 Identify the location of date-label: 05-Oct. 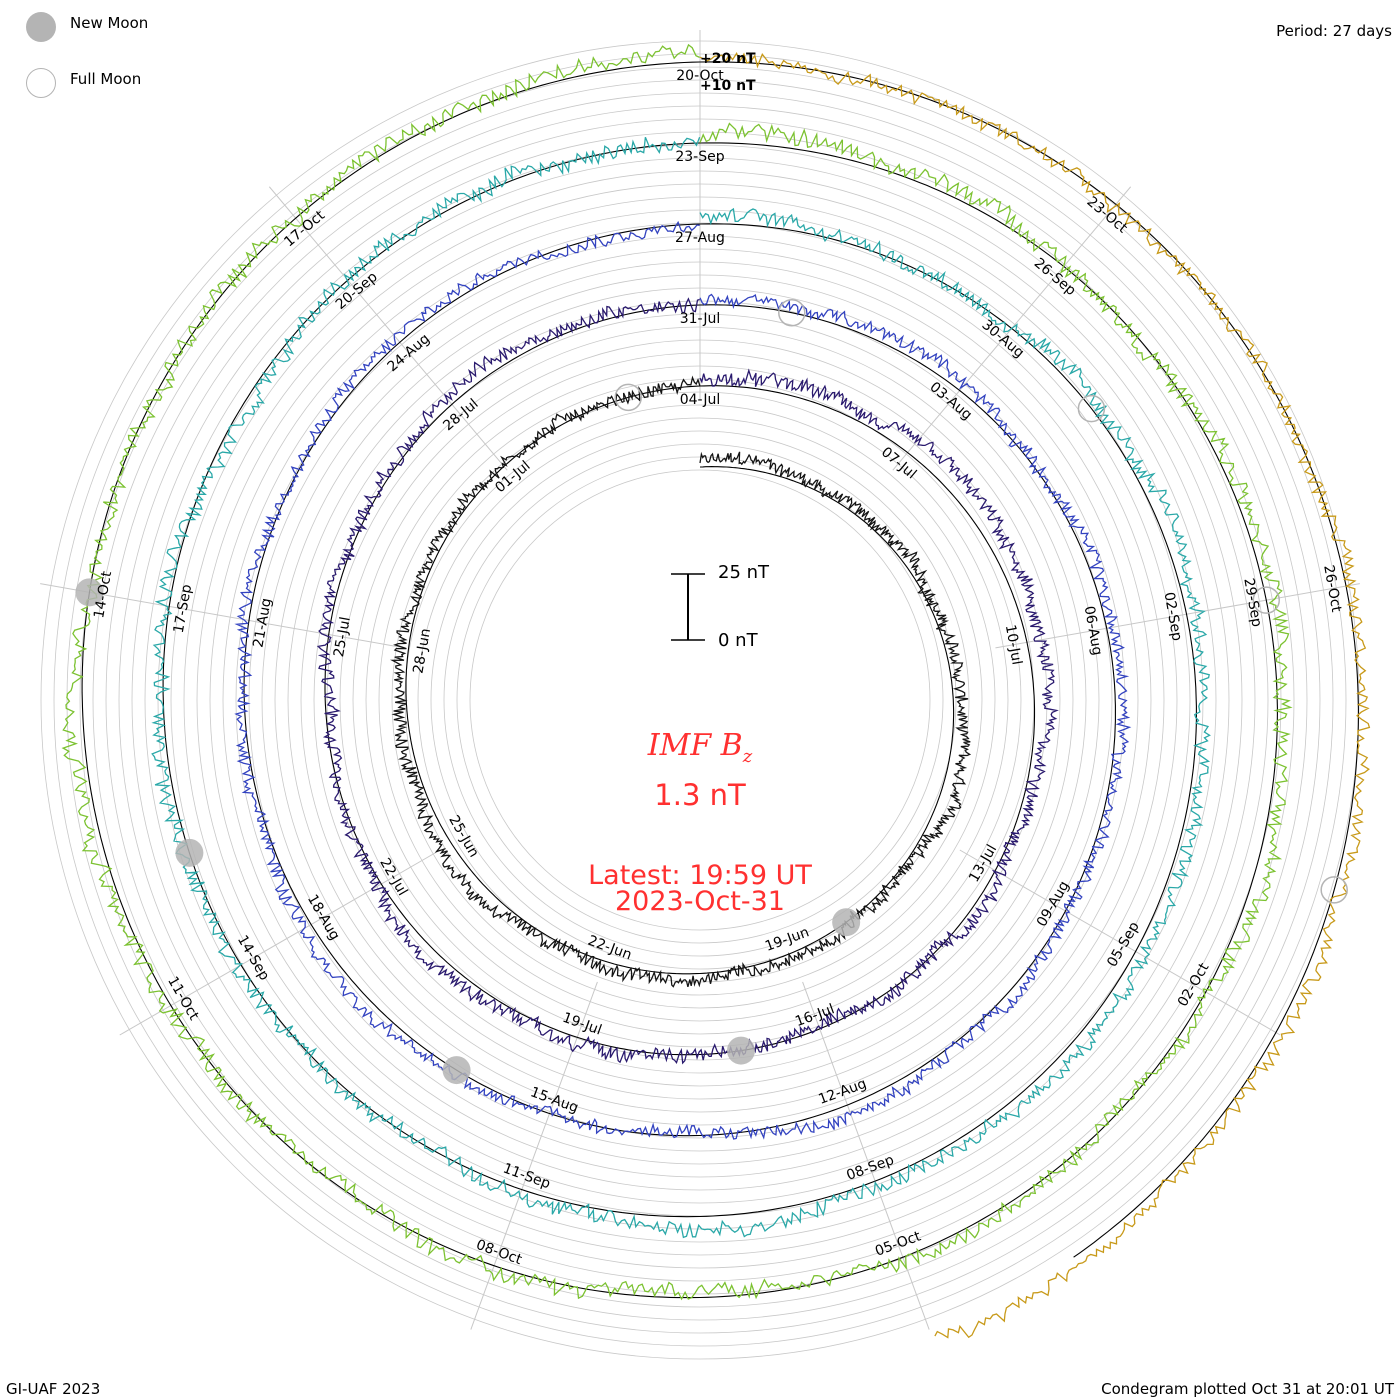
(898, 1243).